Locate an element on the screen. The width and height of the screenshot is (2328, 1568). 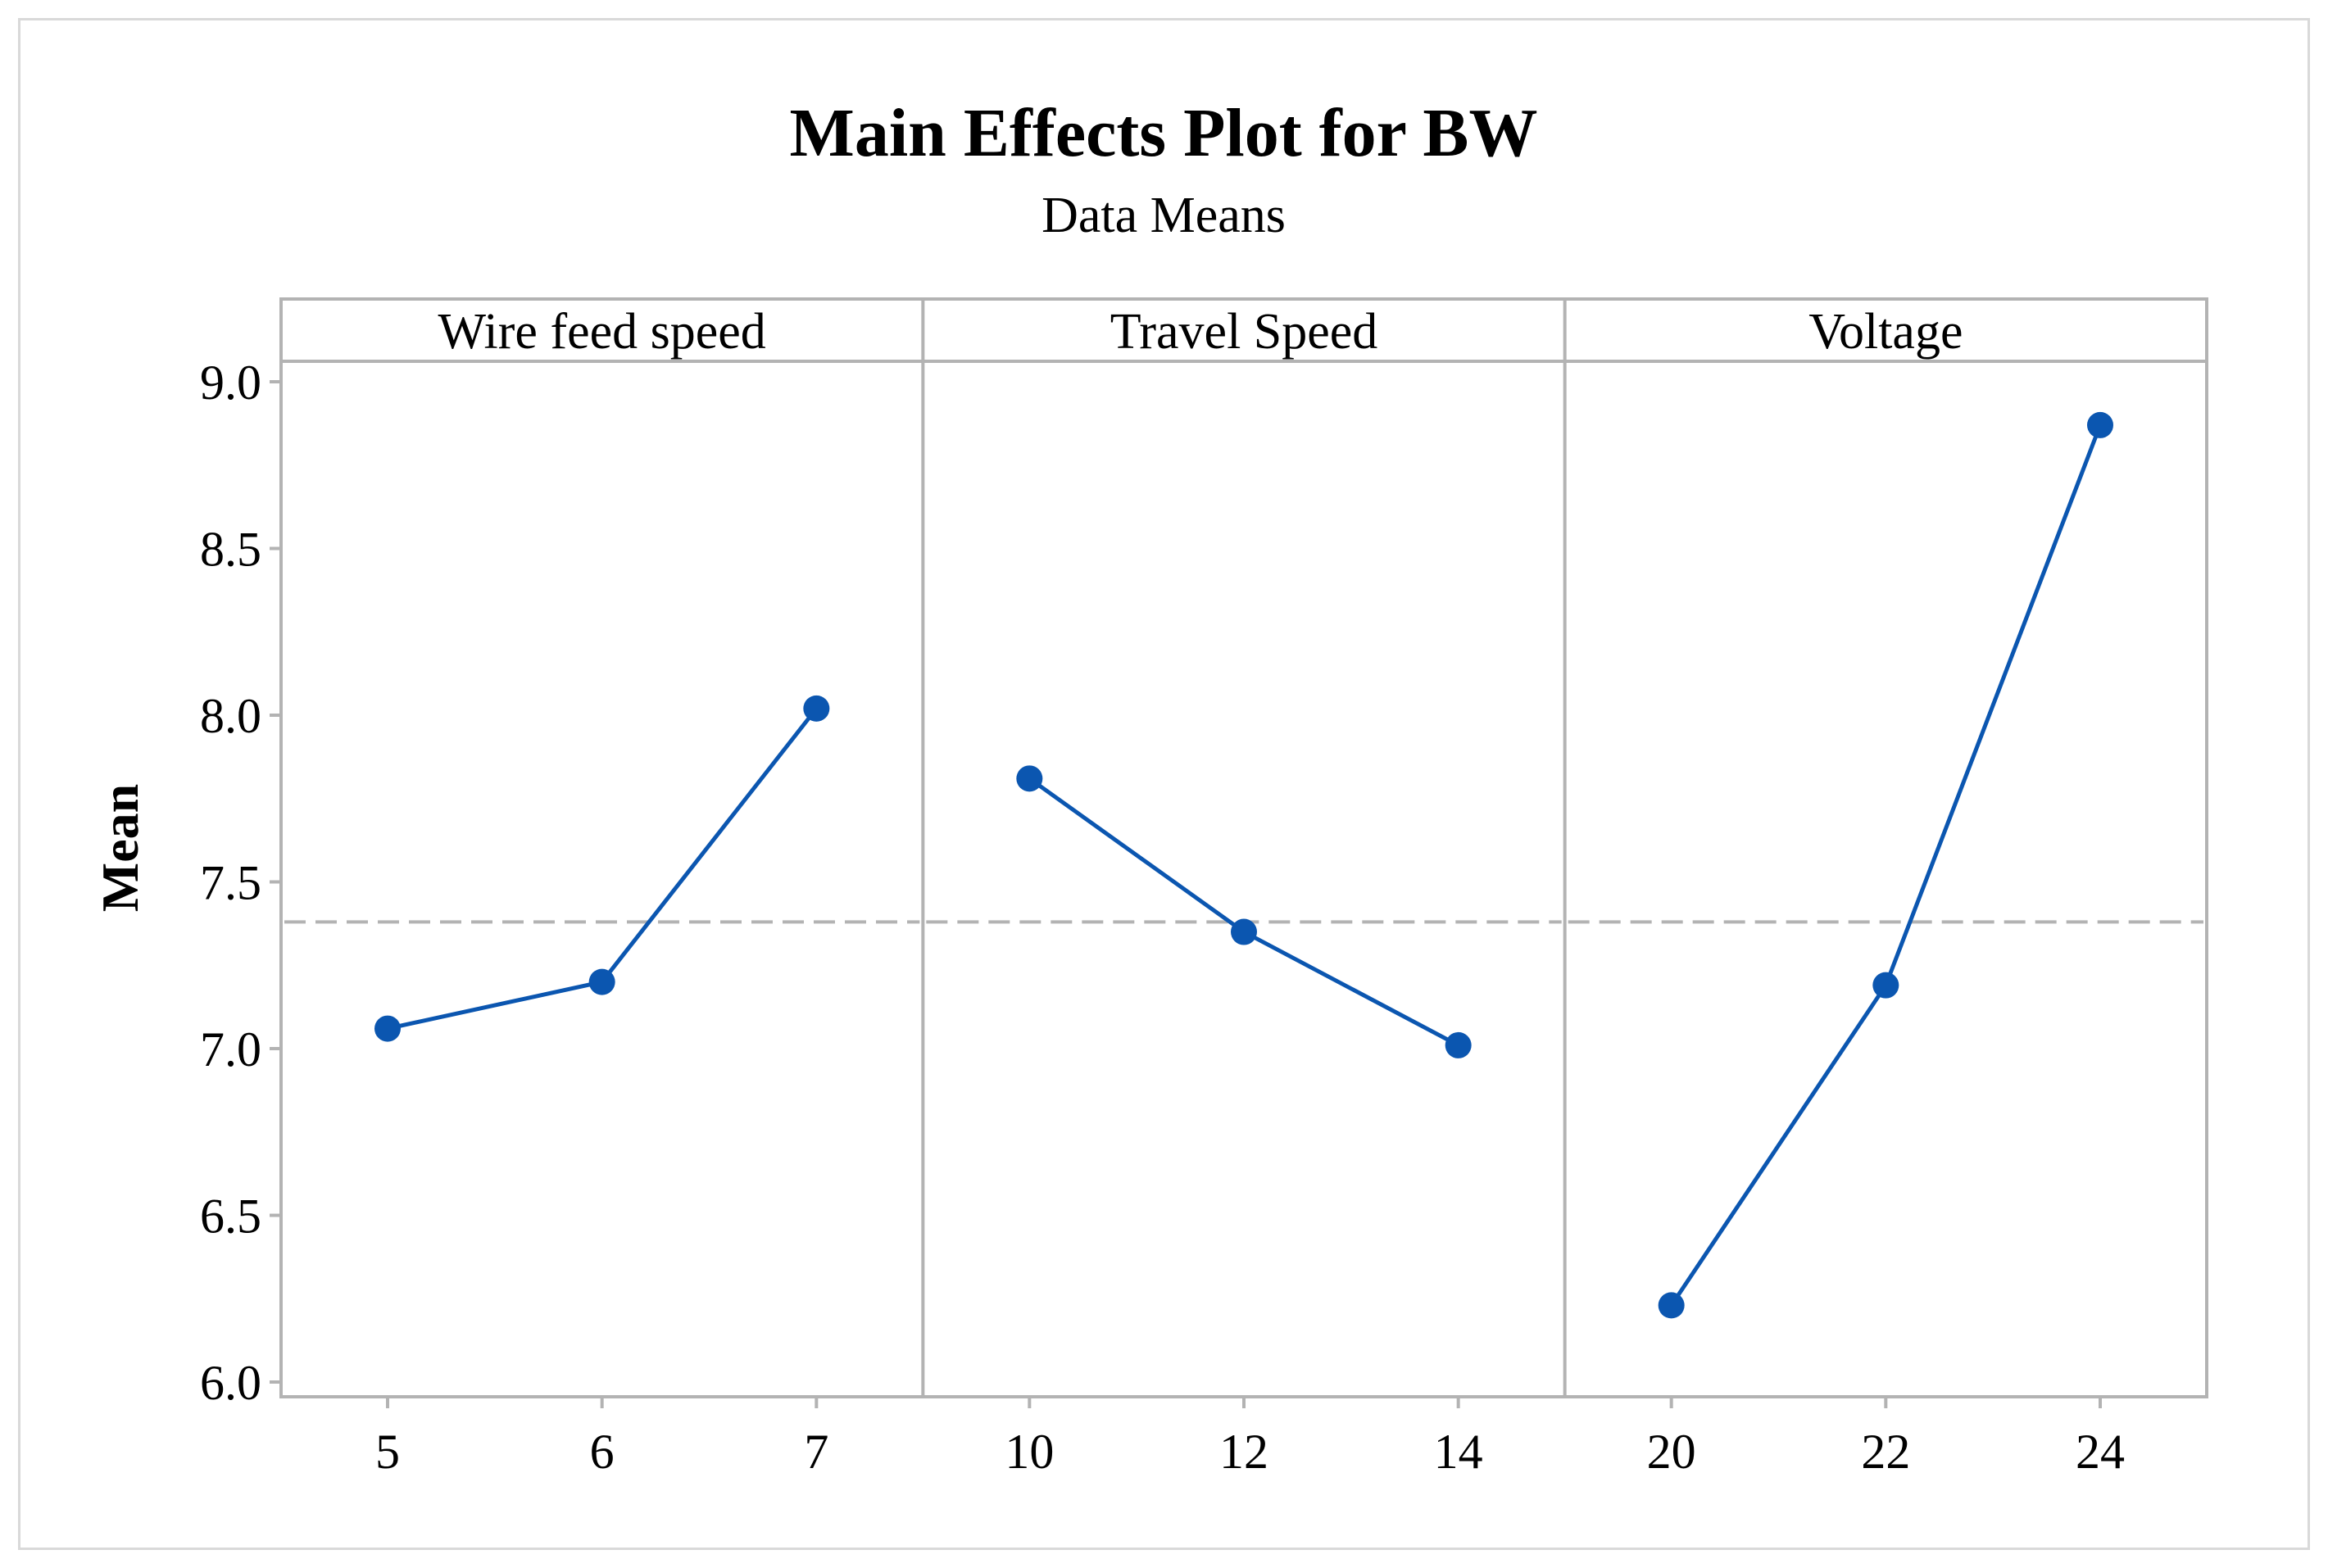
y-tick-label: 6.0 is located at coordinates (230, 1383).